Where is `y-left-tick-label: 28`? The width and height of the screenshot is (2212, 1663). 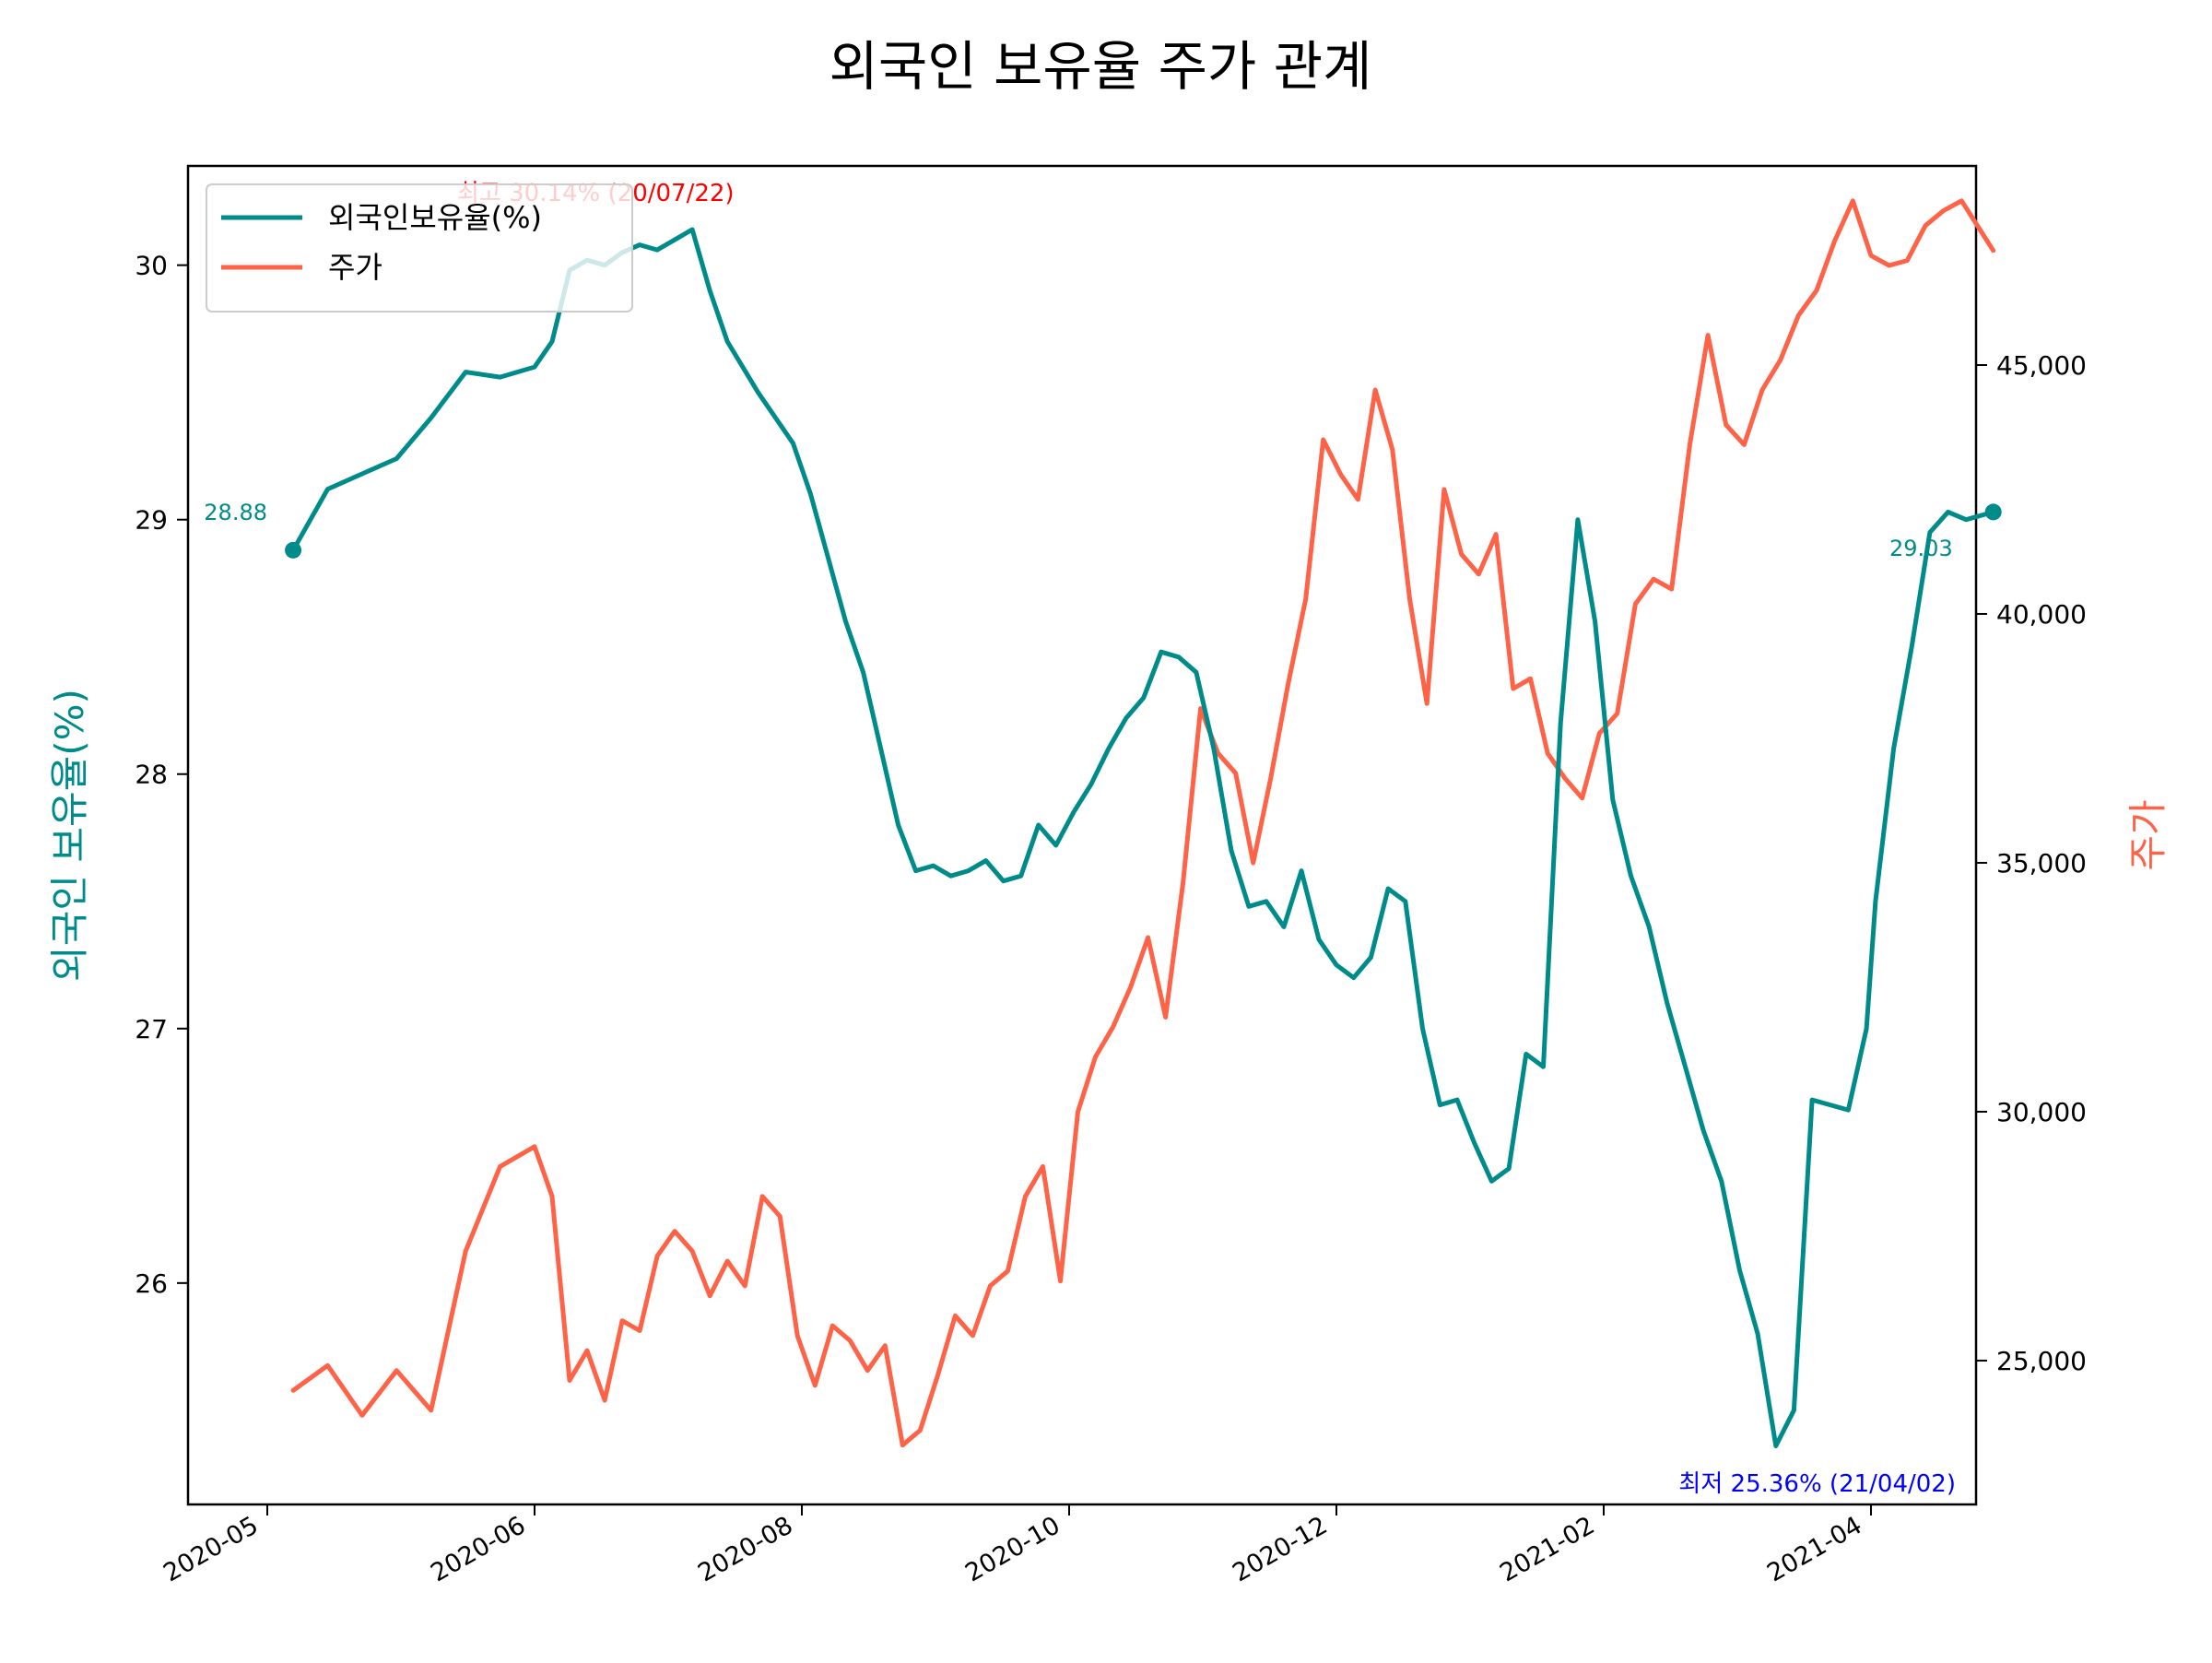
y-left-tick-label: 28 is located at coordinates (151, 775).